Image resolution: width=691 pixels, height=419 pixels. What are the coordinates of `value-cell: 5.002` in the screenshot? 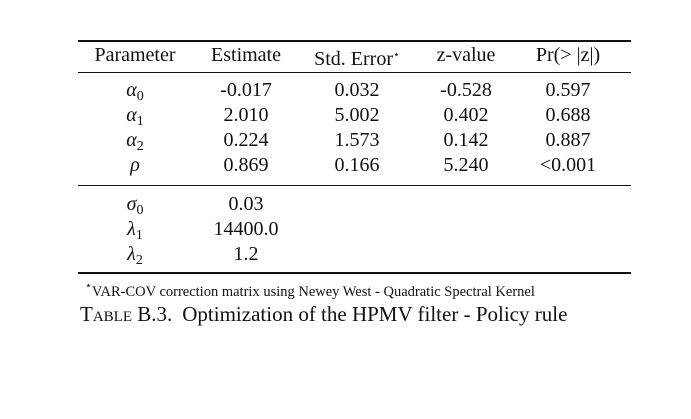 It's located at (357, 115).